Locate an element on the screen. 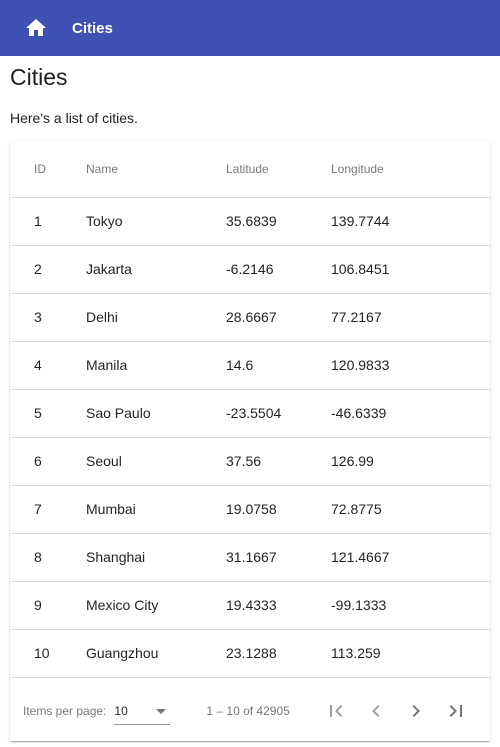  column-header-latitude: Latitude is located at coordinates (278, 169).